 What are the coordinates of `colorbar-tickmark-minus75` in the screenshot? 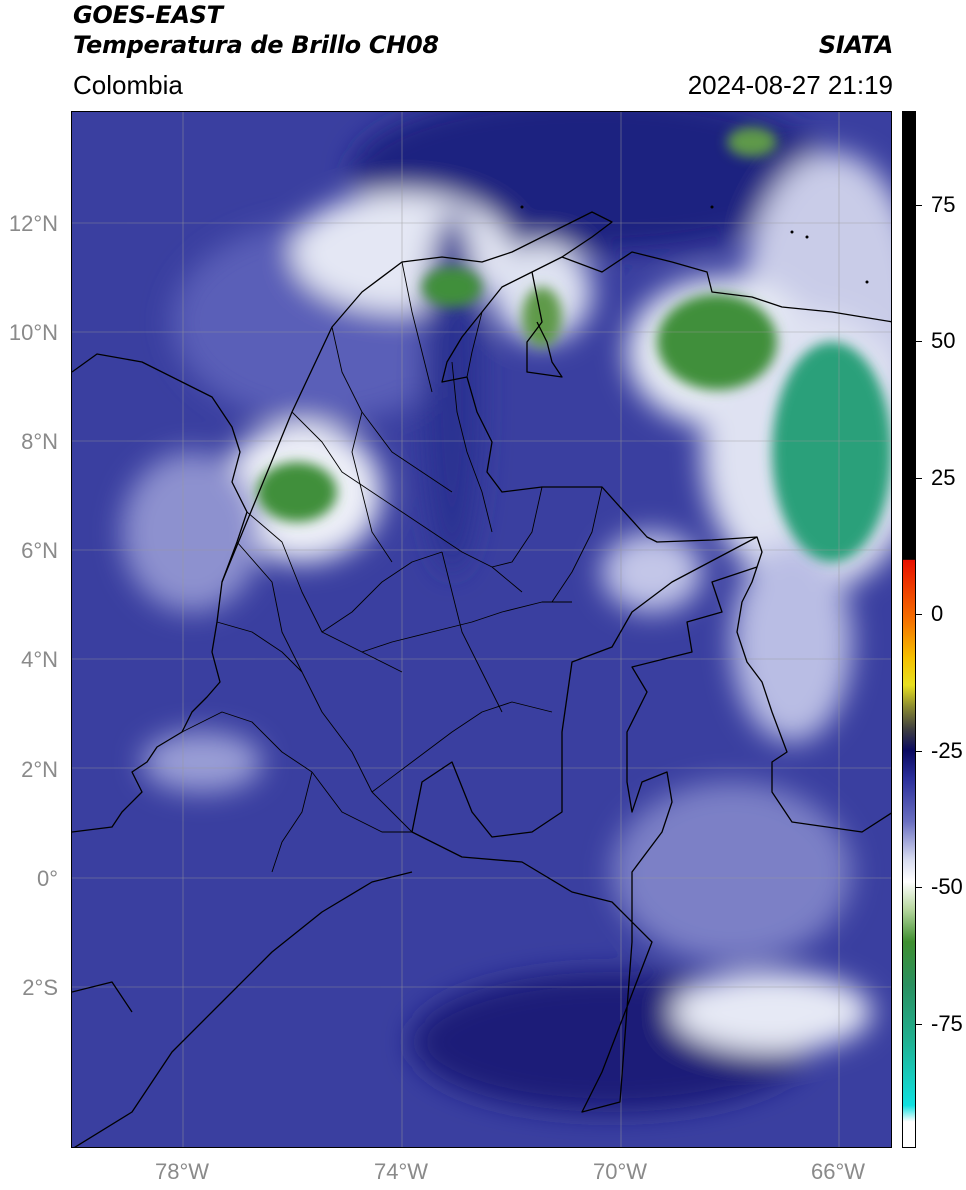 It's located at (919, 1024).